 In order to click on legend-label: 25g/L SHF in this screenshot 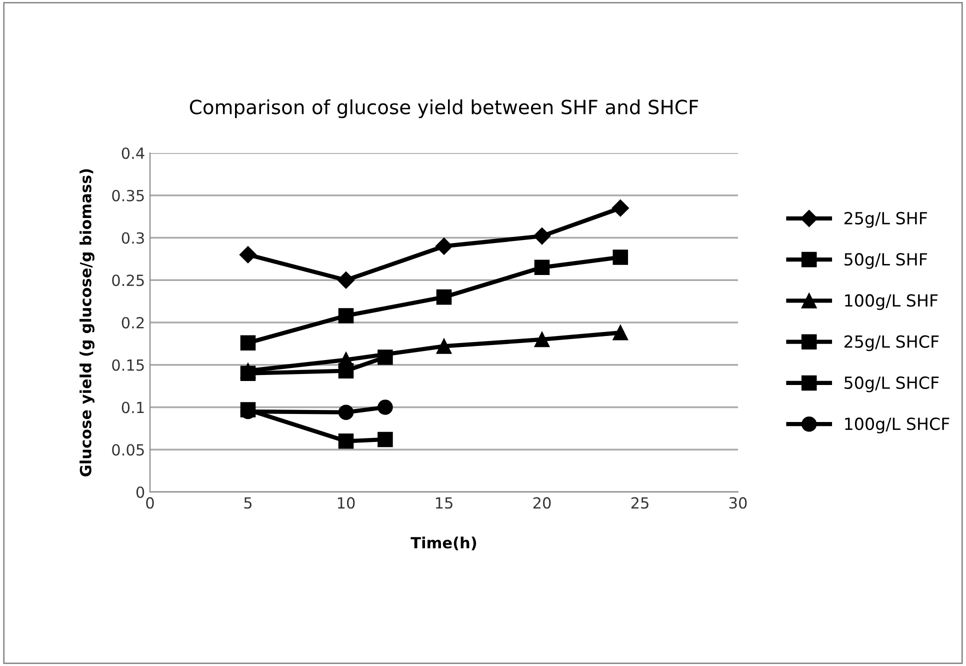, I will do `click(885, 220)`.